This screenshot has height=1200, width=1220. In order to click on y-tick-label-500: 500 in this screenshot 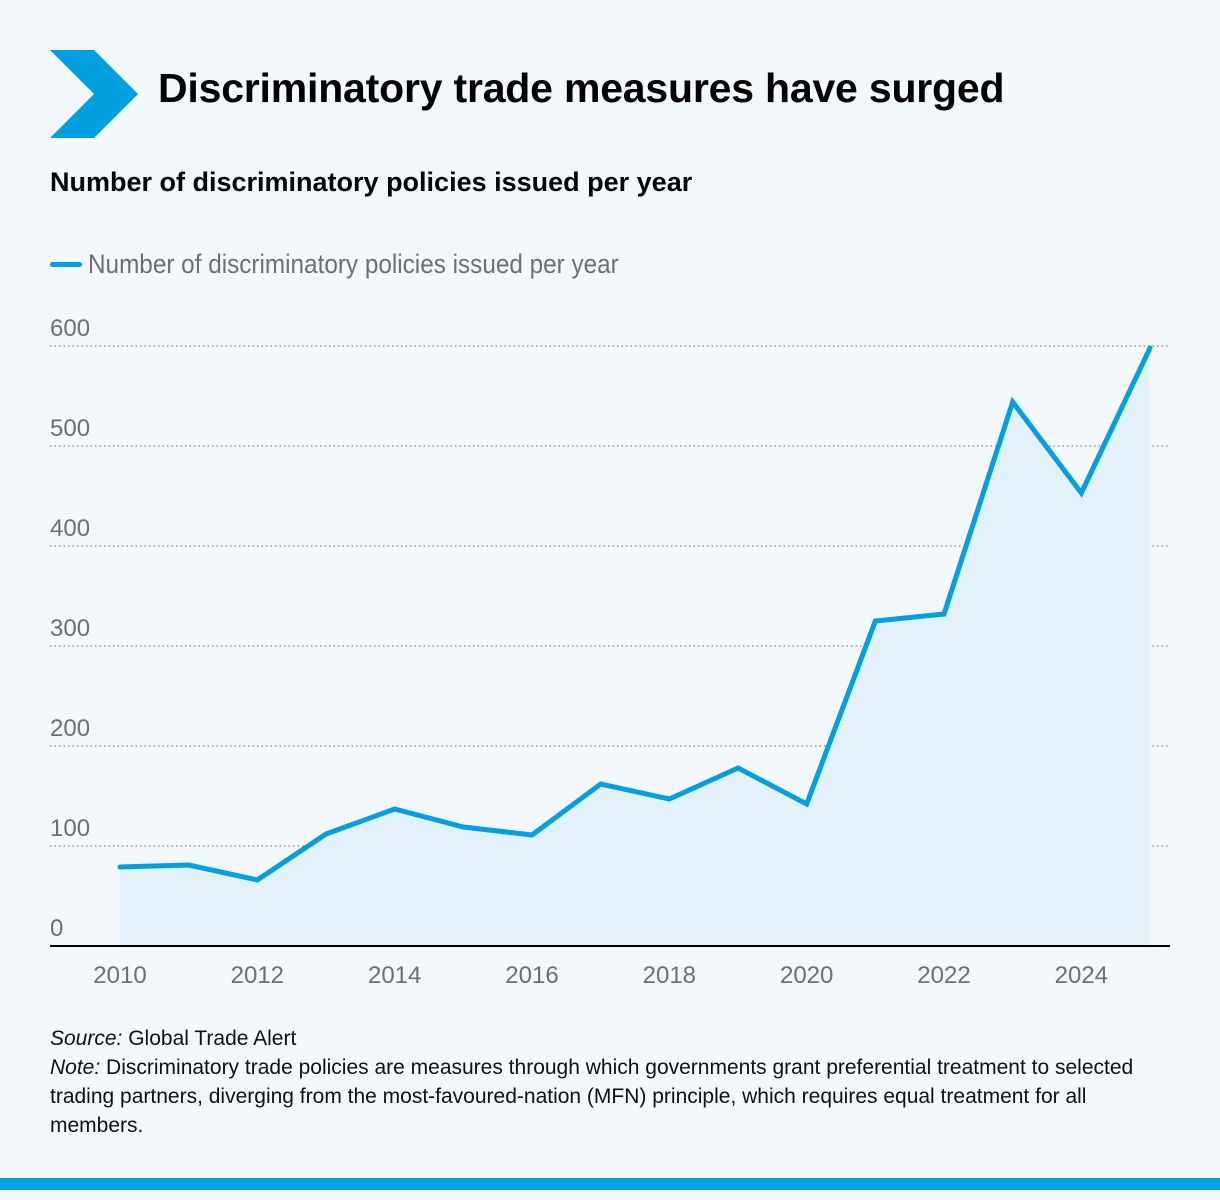, I will do `click(70, 428)`.